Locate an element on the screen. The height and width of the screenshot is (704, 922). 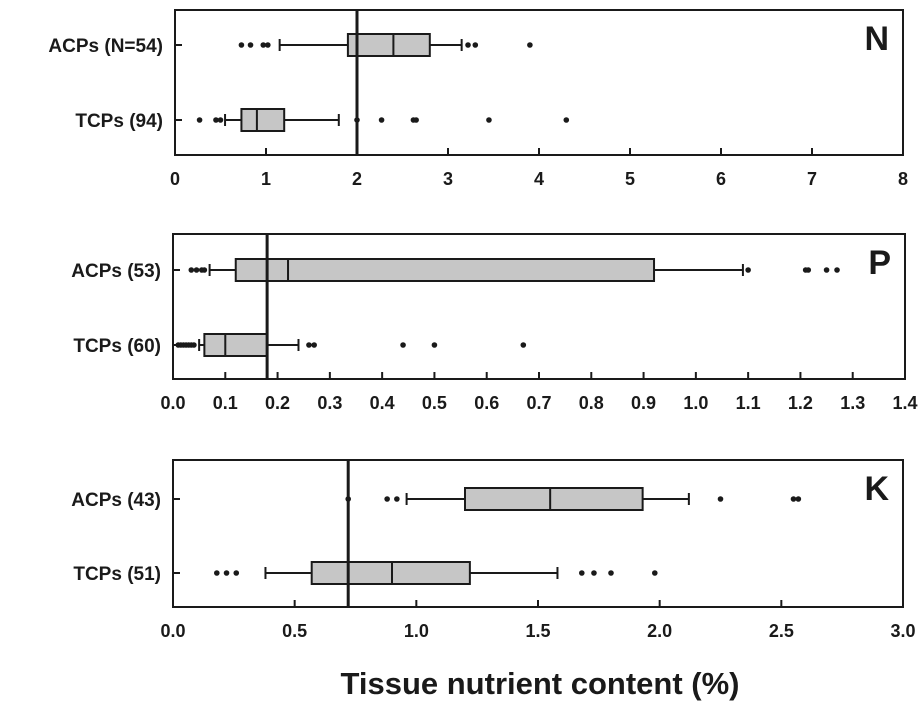
x-tick-label: 3 is located at coordinates (448, 179).